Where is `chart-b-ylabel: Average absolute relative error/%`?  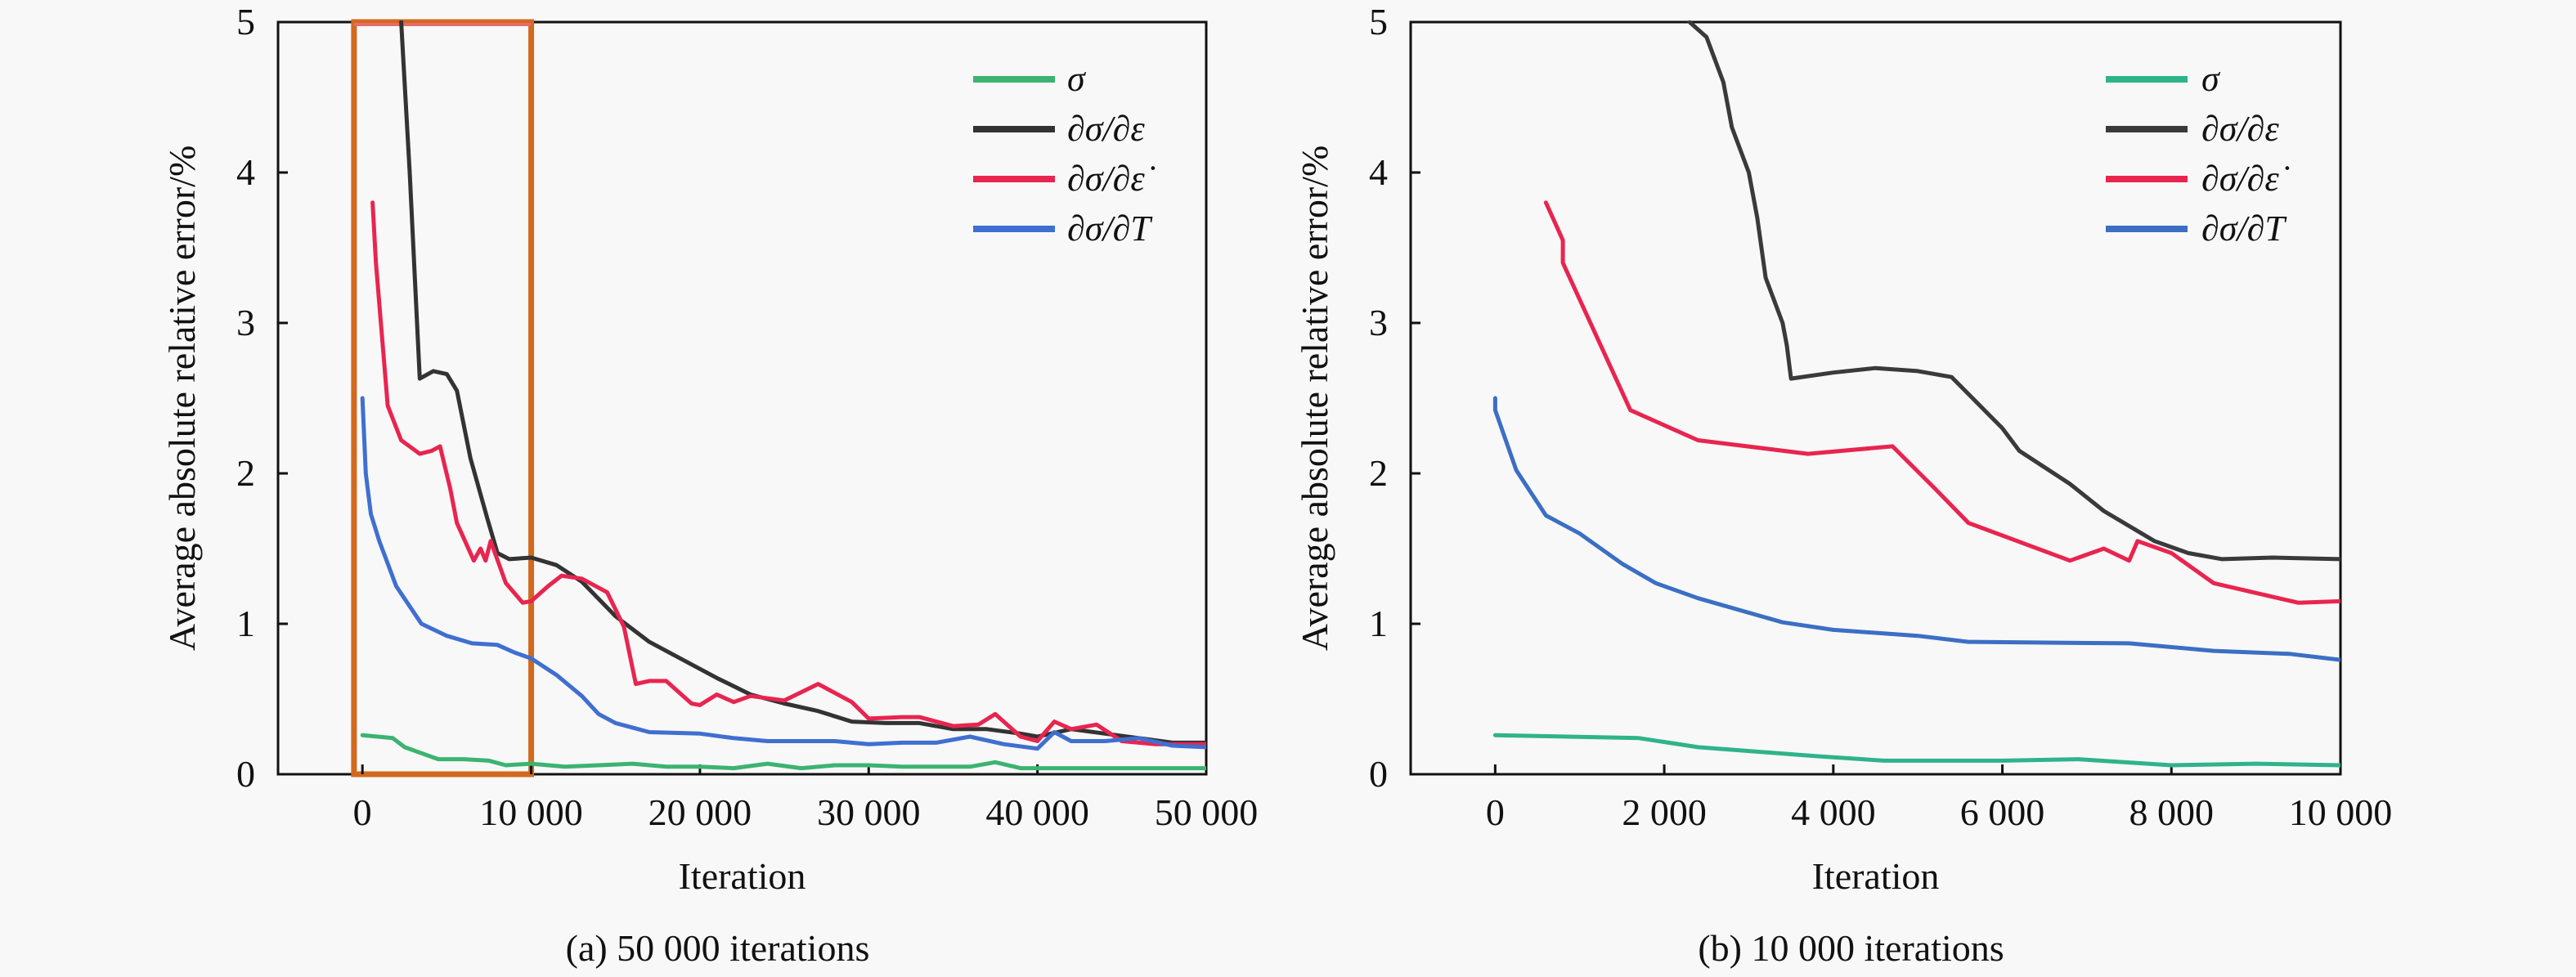 chart-b-ylabel: Average absolute relative error/% is located at coordinates (1314, 399).